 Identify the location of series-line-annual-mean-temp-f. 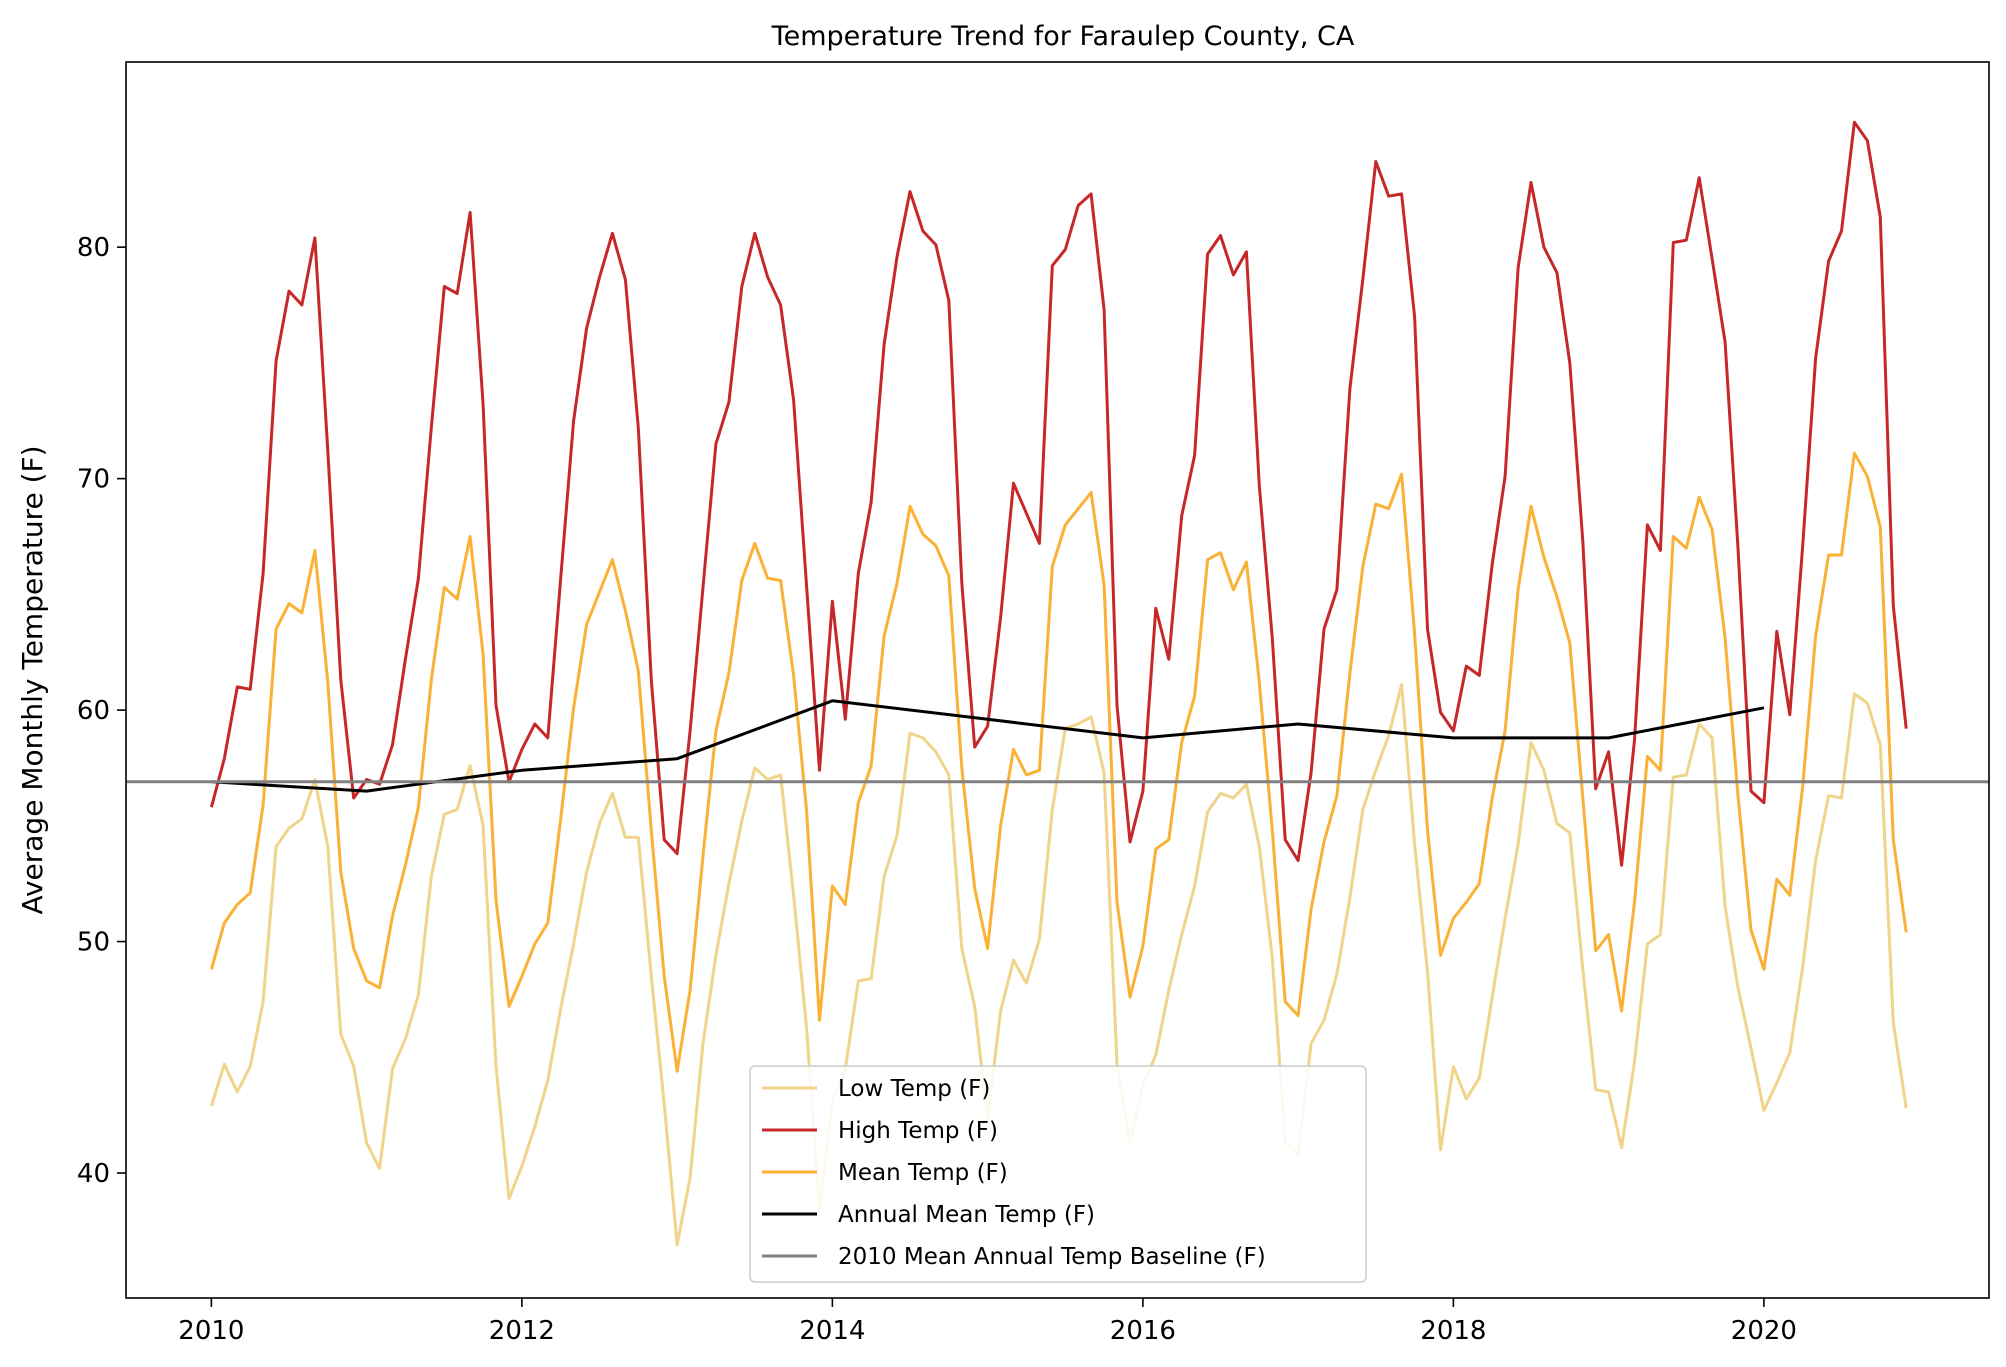
(988, 746).